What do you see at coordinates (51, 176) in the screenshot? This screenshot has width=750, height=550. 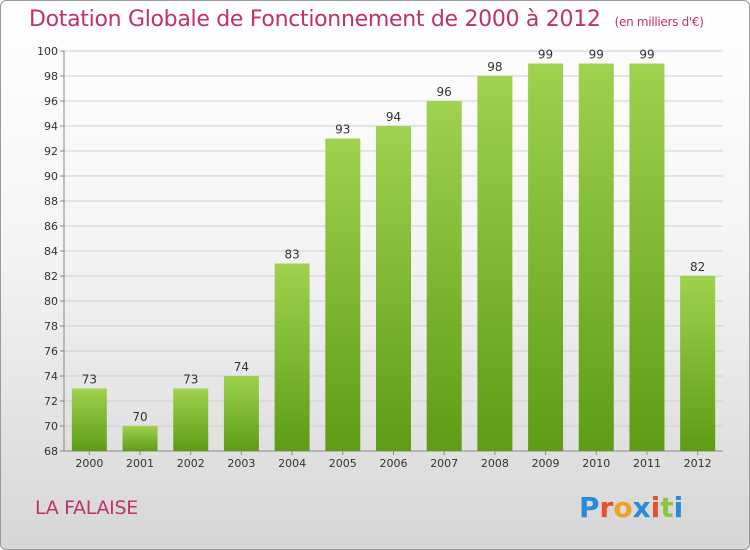 I see `y-tick-label: 90` at bounding box center [51, 176].